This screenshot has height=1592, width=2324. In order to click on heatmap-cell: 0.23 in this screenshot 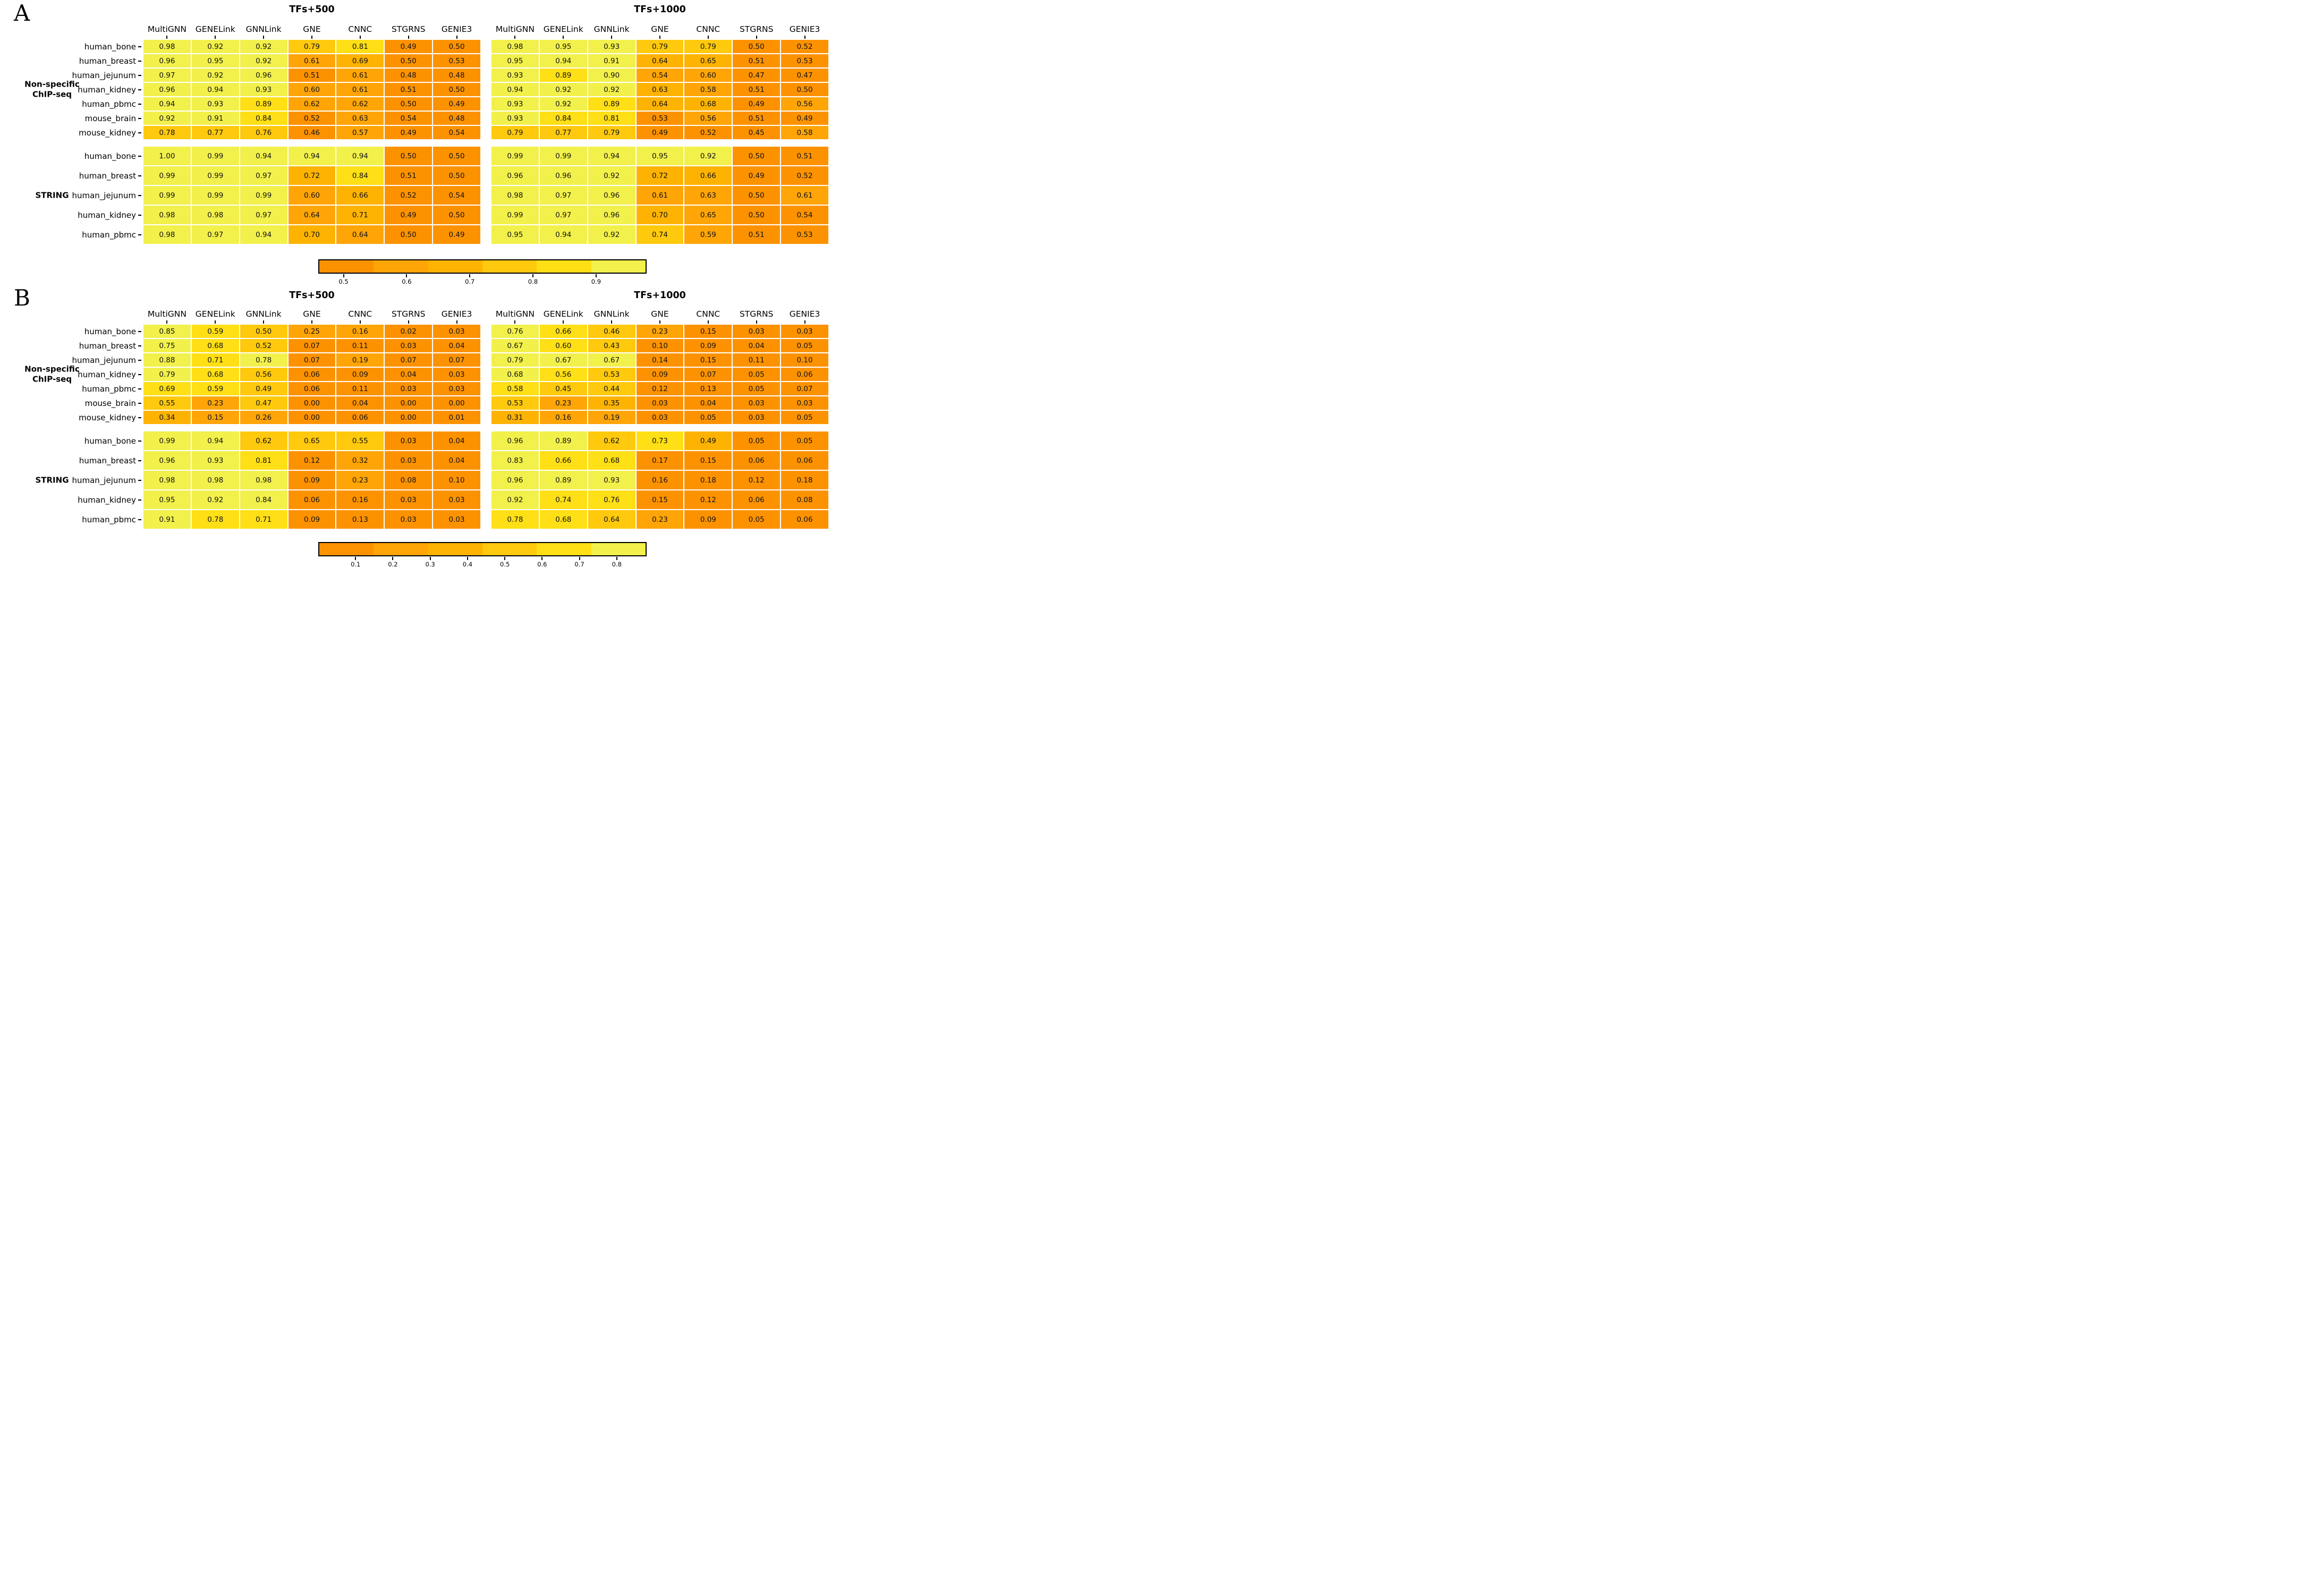, I will do `click(563, 403)`.